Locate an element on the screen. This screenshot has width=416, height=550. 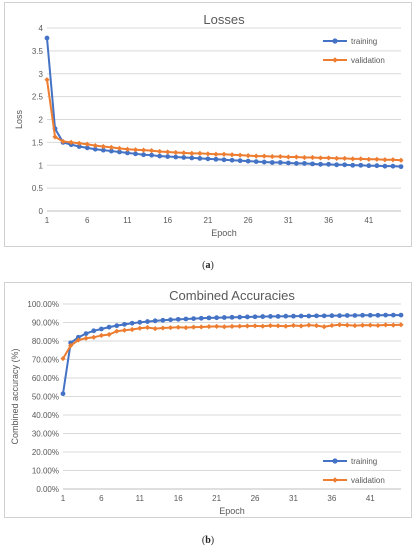
y-tick-label: 1 is located at coordinates (41, 165).